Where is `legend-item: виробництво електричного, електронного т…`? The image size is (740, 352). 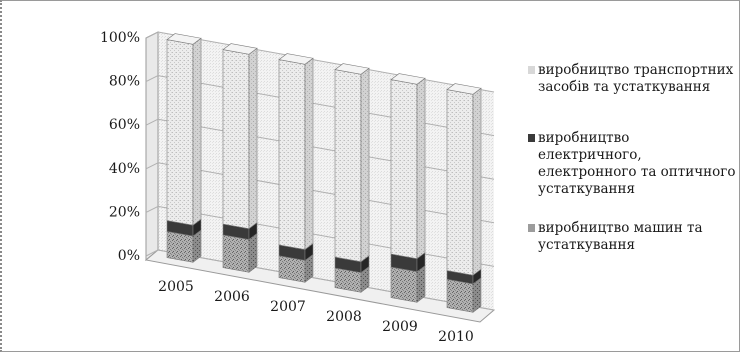 legend-item: виробництво електричного, електронного т… is located at coordinates (632, 164).